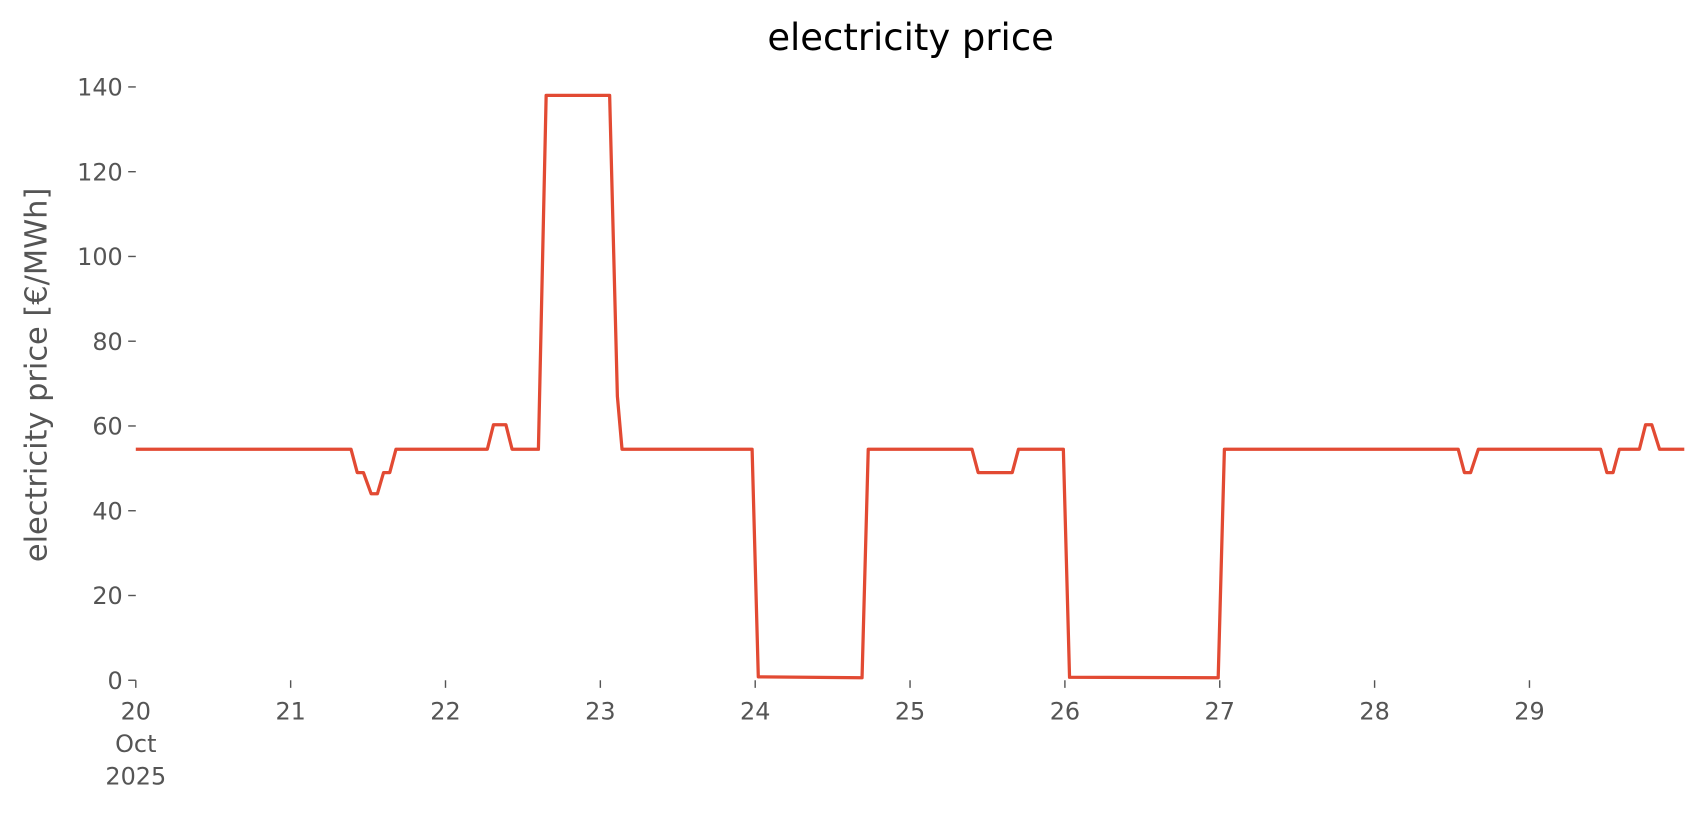 The height and width of the screenshot is (815, 1706). Describe the element at coordinates (1529, 711) in the screenshot. I see `x-tick-label: 29` at that location.